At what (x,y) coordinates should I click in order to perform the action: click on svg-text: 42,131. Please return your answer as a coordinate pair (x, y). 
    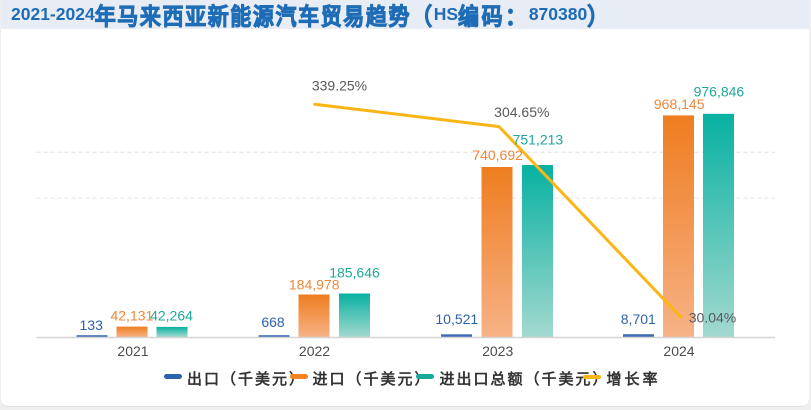
    Looking at the image, I should click on (131, 315).